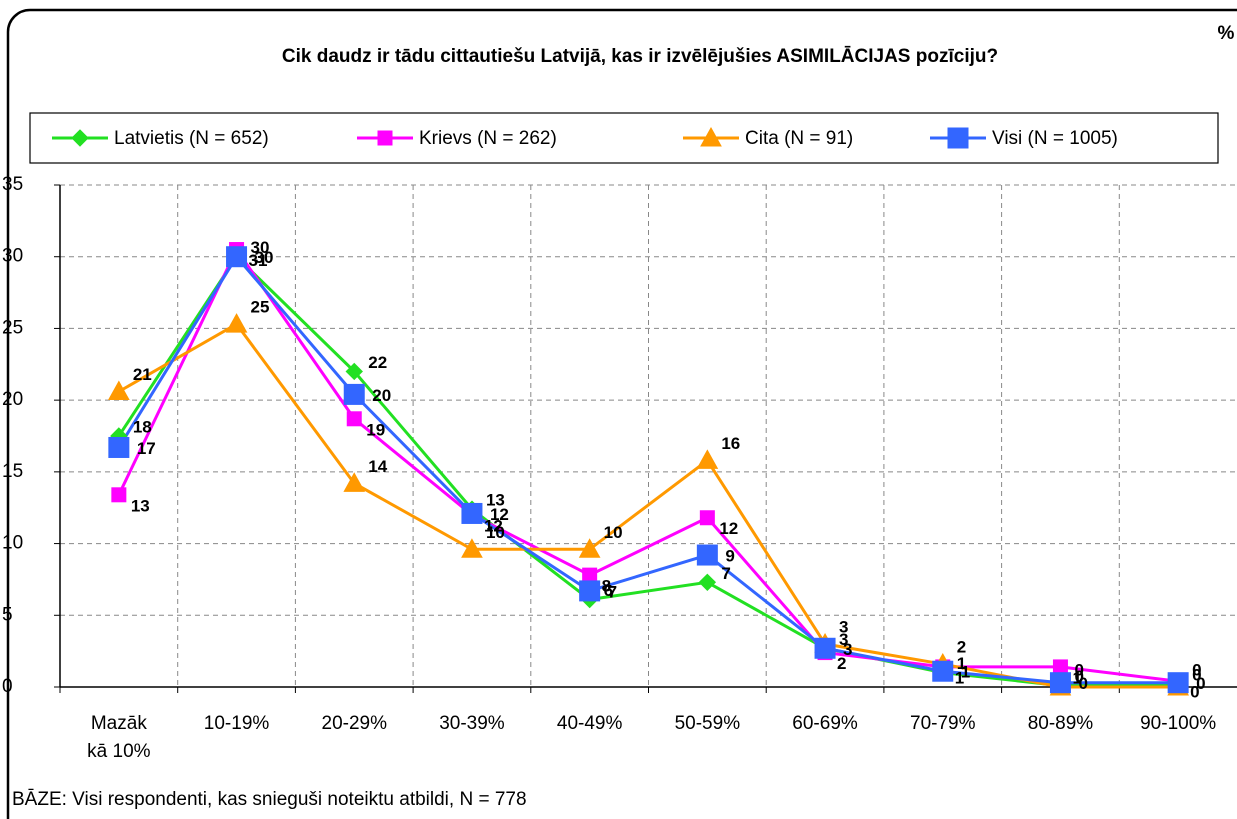  What do you see at coordinates (472, 723) in the screenshot?
I see `x-tick-label: 30-39%` at bounding box center [472, 723].